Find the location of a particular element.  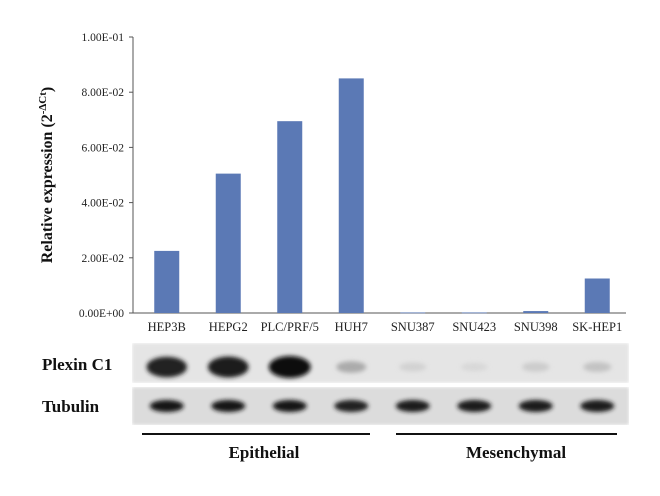

group-brackets: Epithelial Mesenchymal is located at coordinates (379, 447).